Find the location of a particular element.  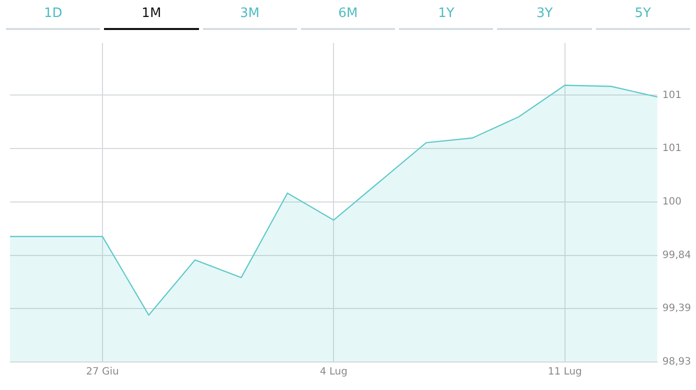

x-tick-label: 4 Lug is located at coordinates (334, 372).